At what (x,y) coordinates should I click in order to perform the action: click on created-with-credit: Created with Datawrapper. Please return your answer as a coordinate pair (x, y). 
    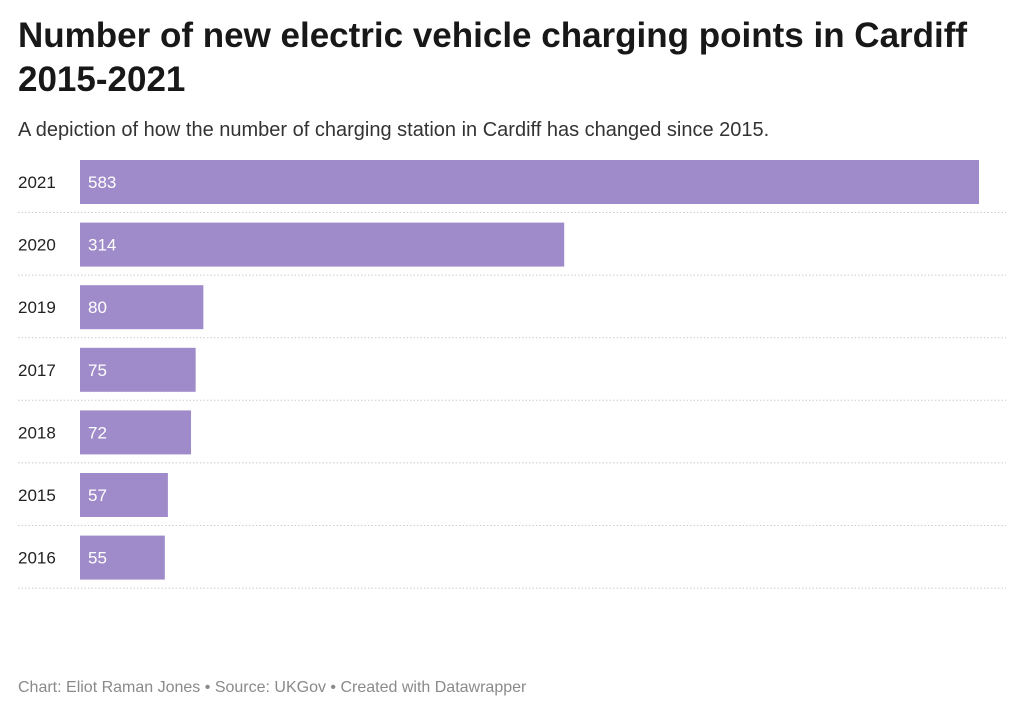
    Looking at the image, I should click on (433, 687).